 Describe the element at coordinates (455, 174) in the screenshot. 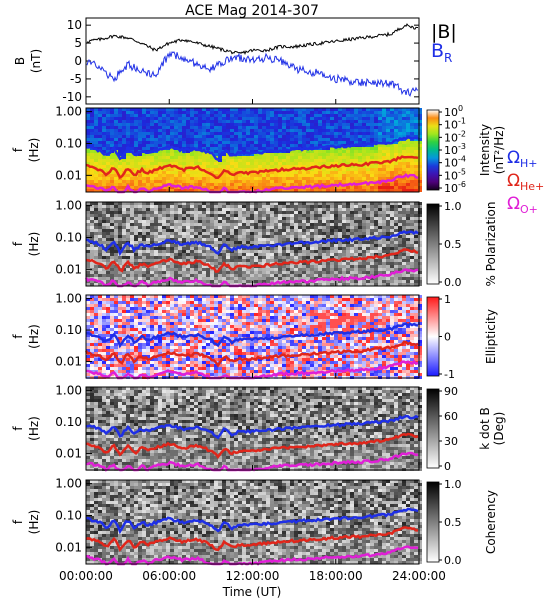

I see `colorbar-tick-label: 10-5` at that location.